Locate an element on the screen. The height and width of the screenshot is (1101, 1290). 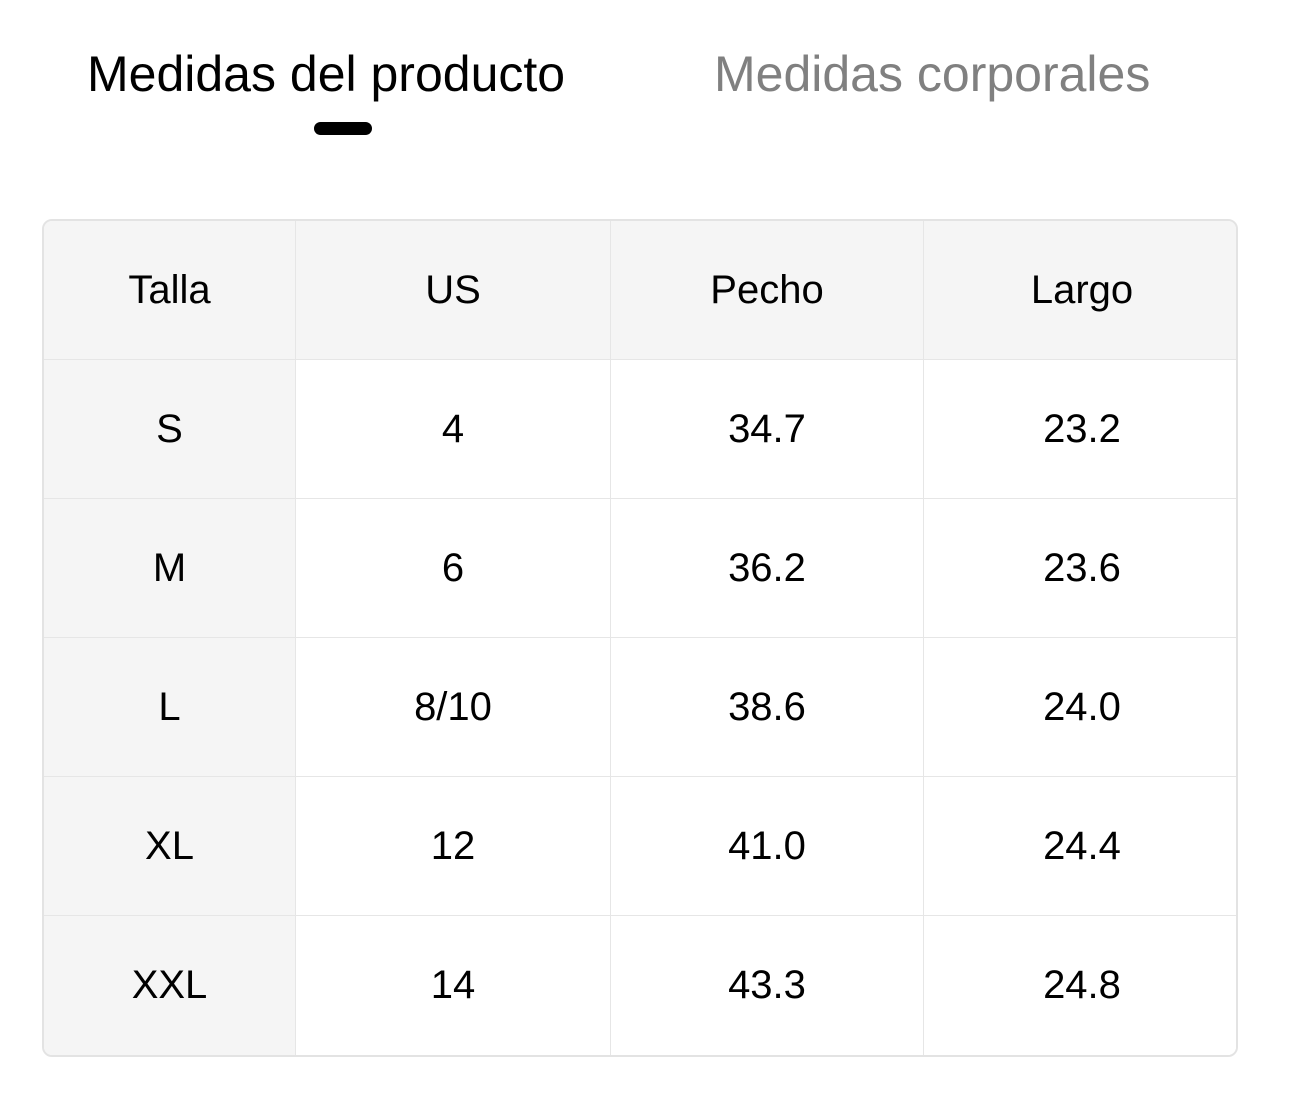
table-cell: 38.6 is located at coordinates (767, 707).